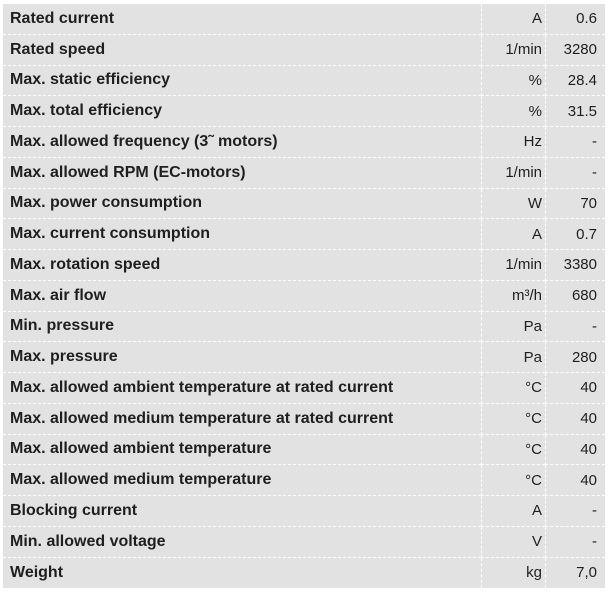  I want to click on spec-row: Max. pressure Pa 280, so click(304, 357).